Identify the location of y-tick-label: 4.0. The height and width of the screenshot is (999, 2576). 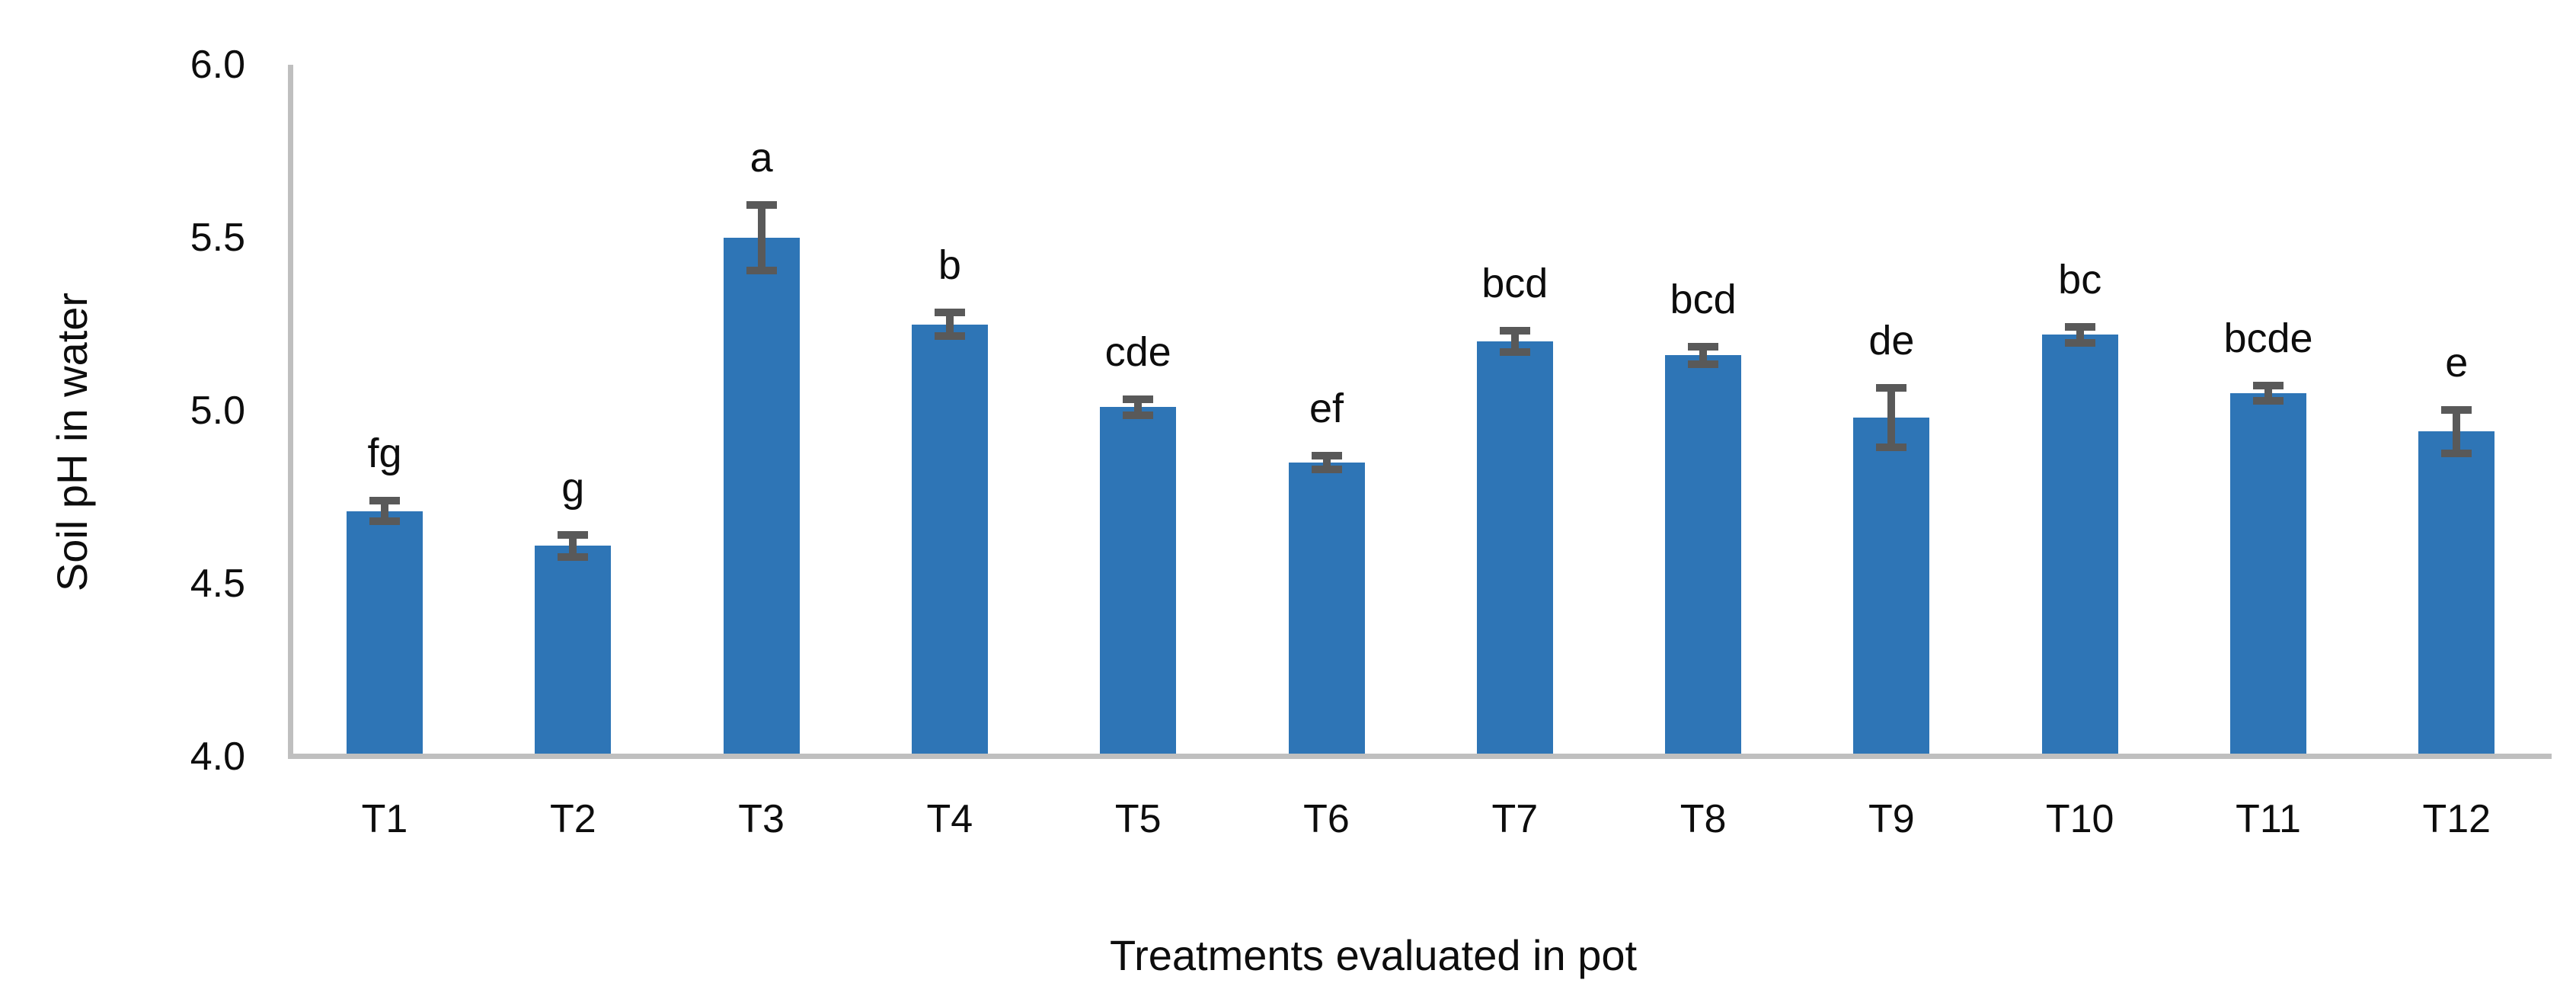
(217, 757).